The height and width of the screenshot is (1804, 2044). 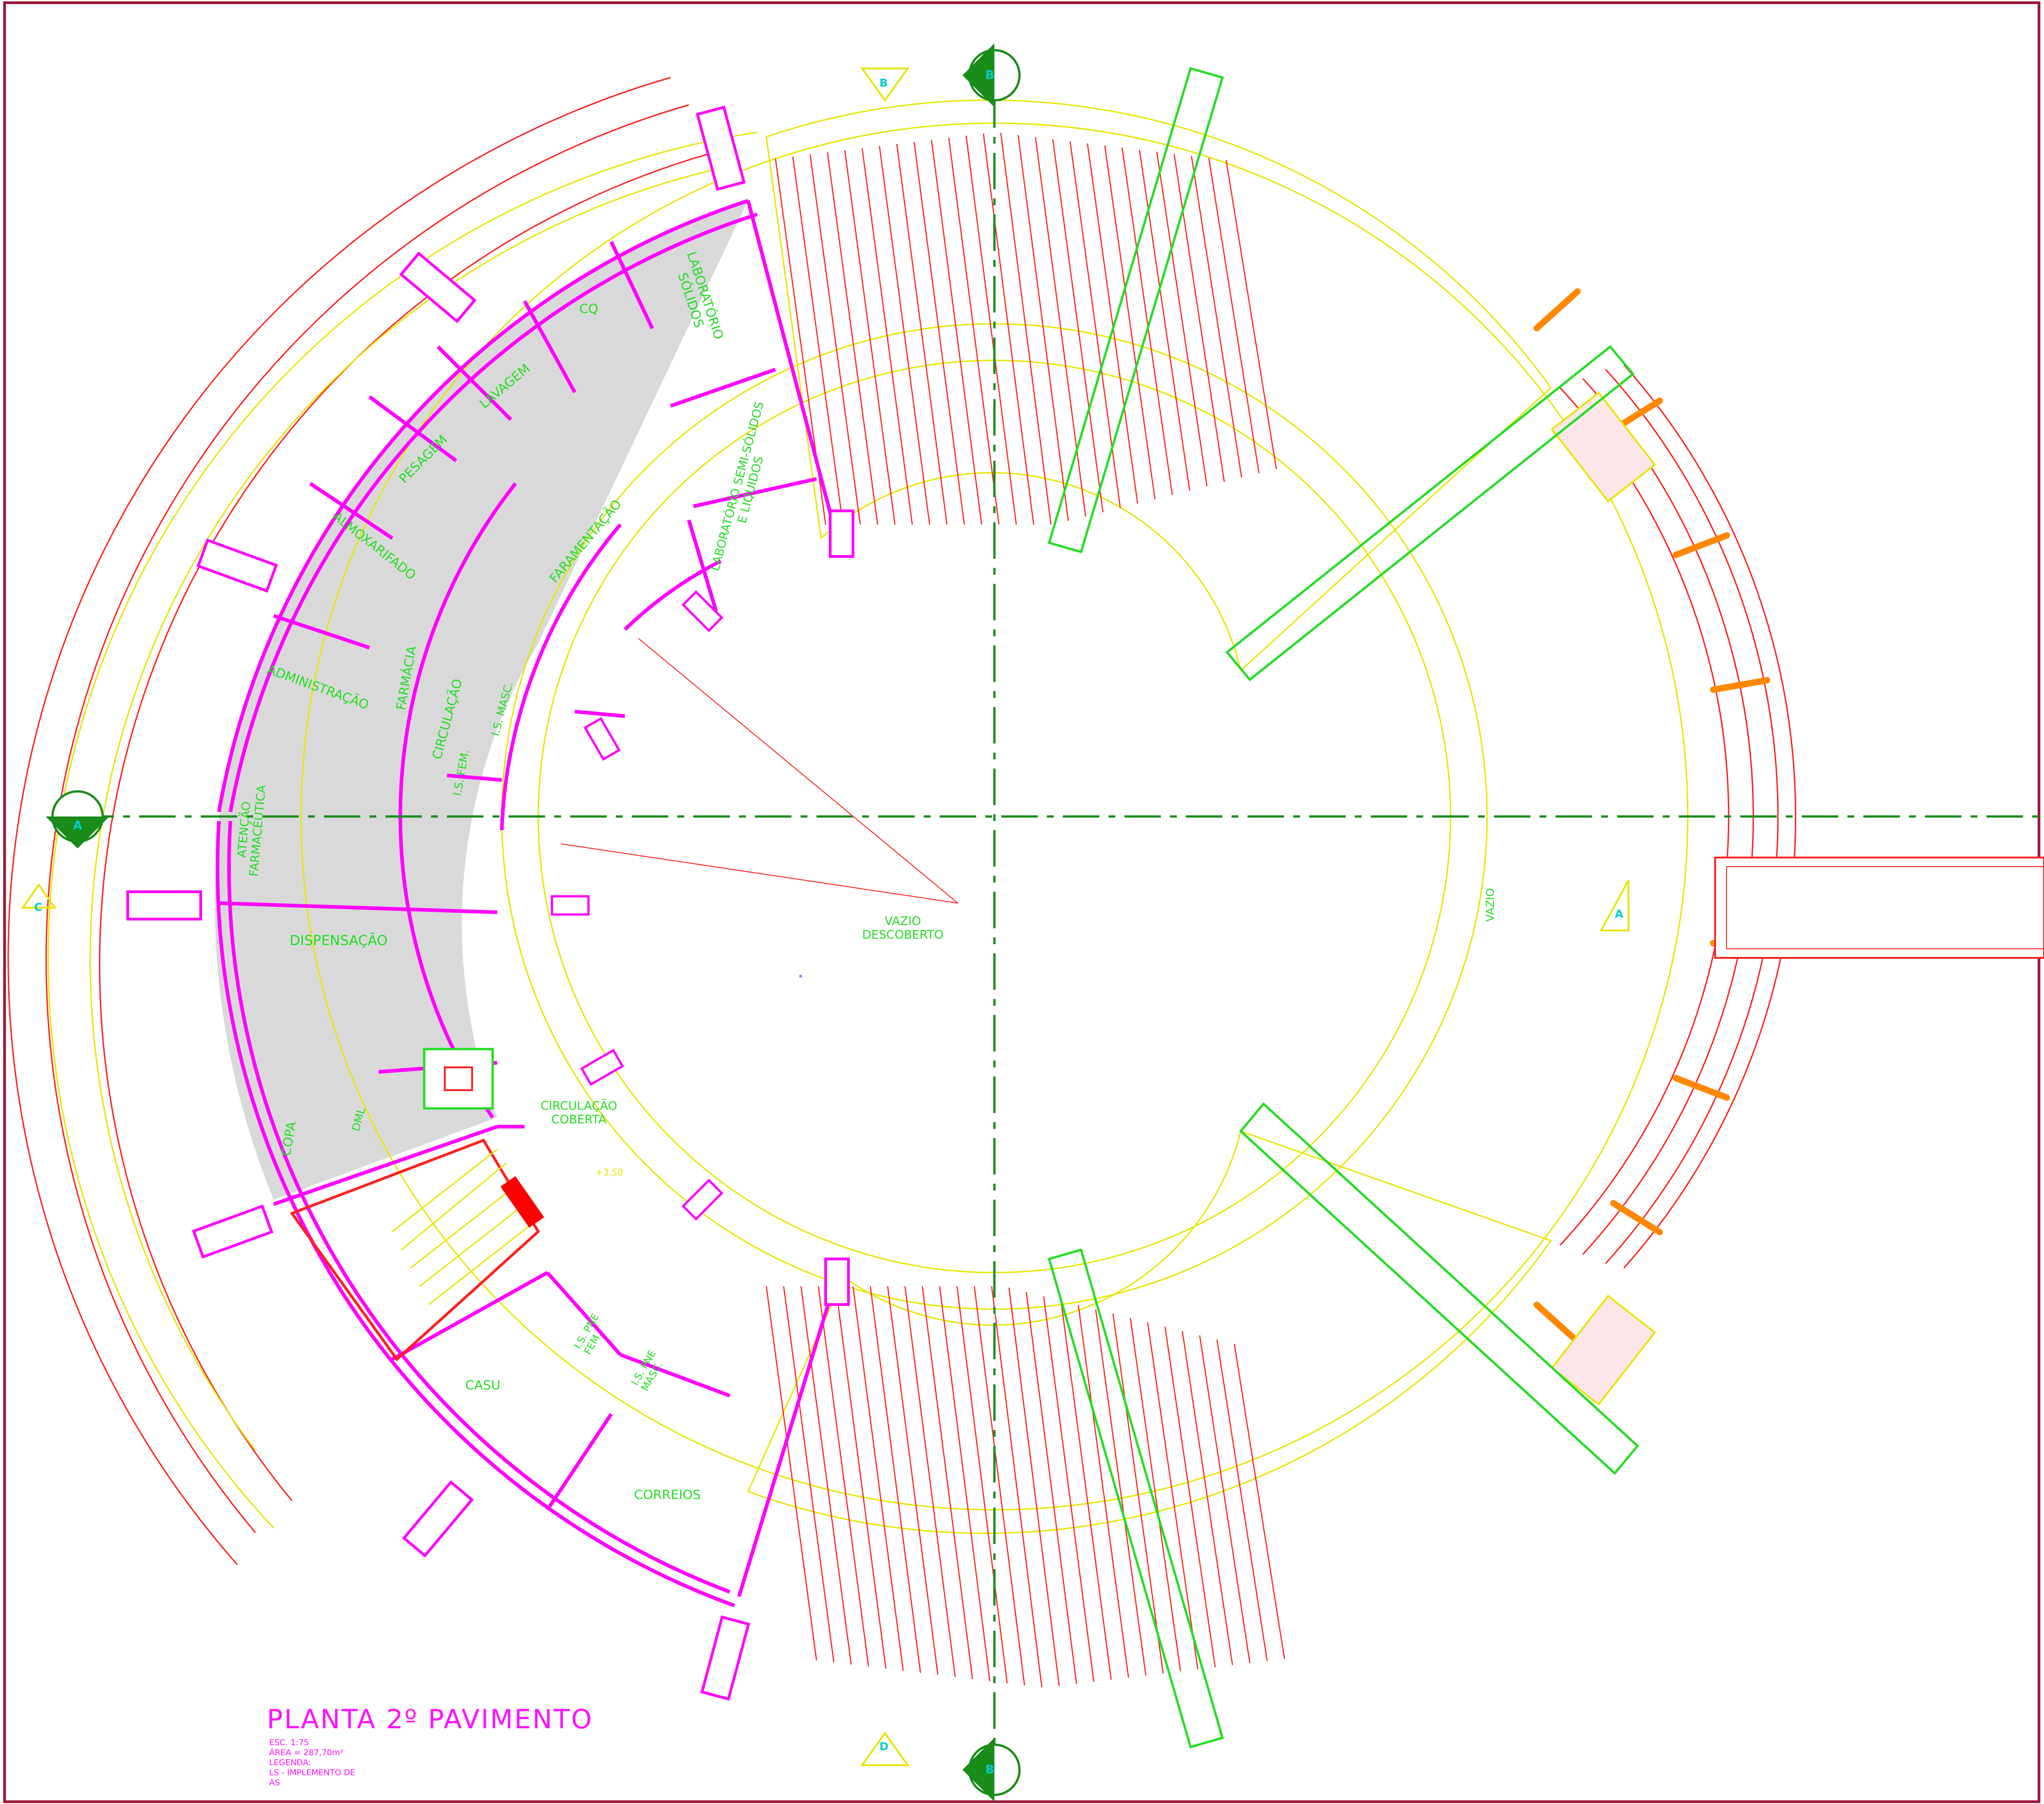 I want to click on tag-a-right-triangle: A, so click(x=1619, y=914).